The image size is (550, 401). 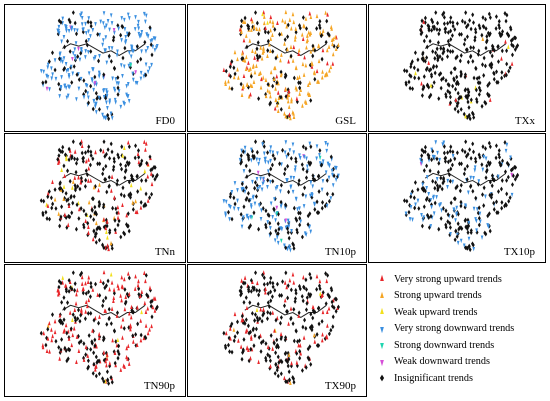 What do you see at coordinates (281, 327) in the screenshot?
I see `map-tx90p` at bounding box center [281, 327].